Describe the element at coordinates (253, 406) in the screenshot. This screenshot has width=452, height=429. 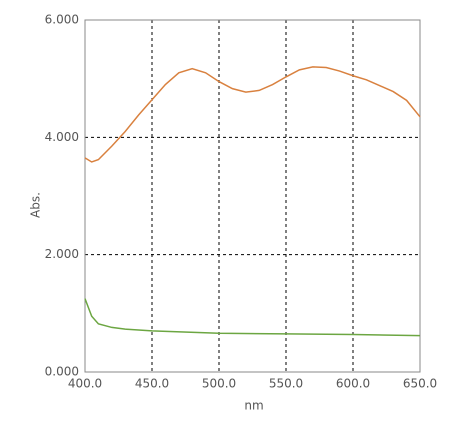
I see `x-axis-label: nm` at that location.